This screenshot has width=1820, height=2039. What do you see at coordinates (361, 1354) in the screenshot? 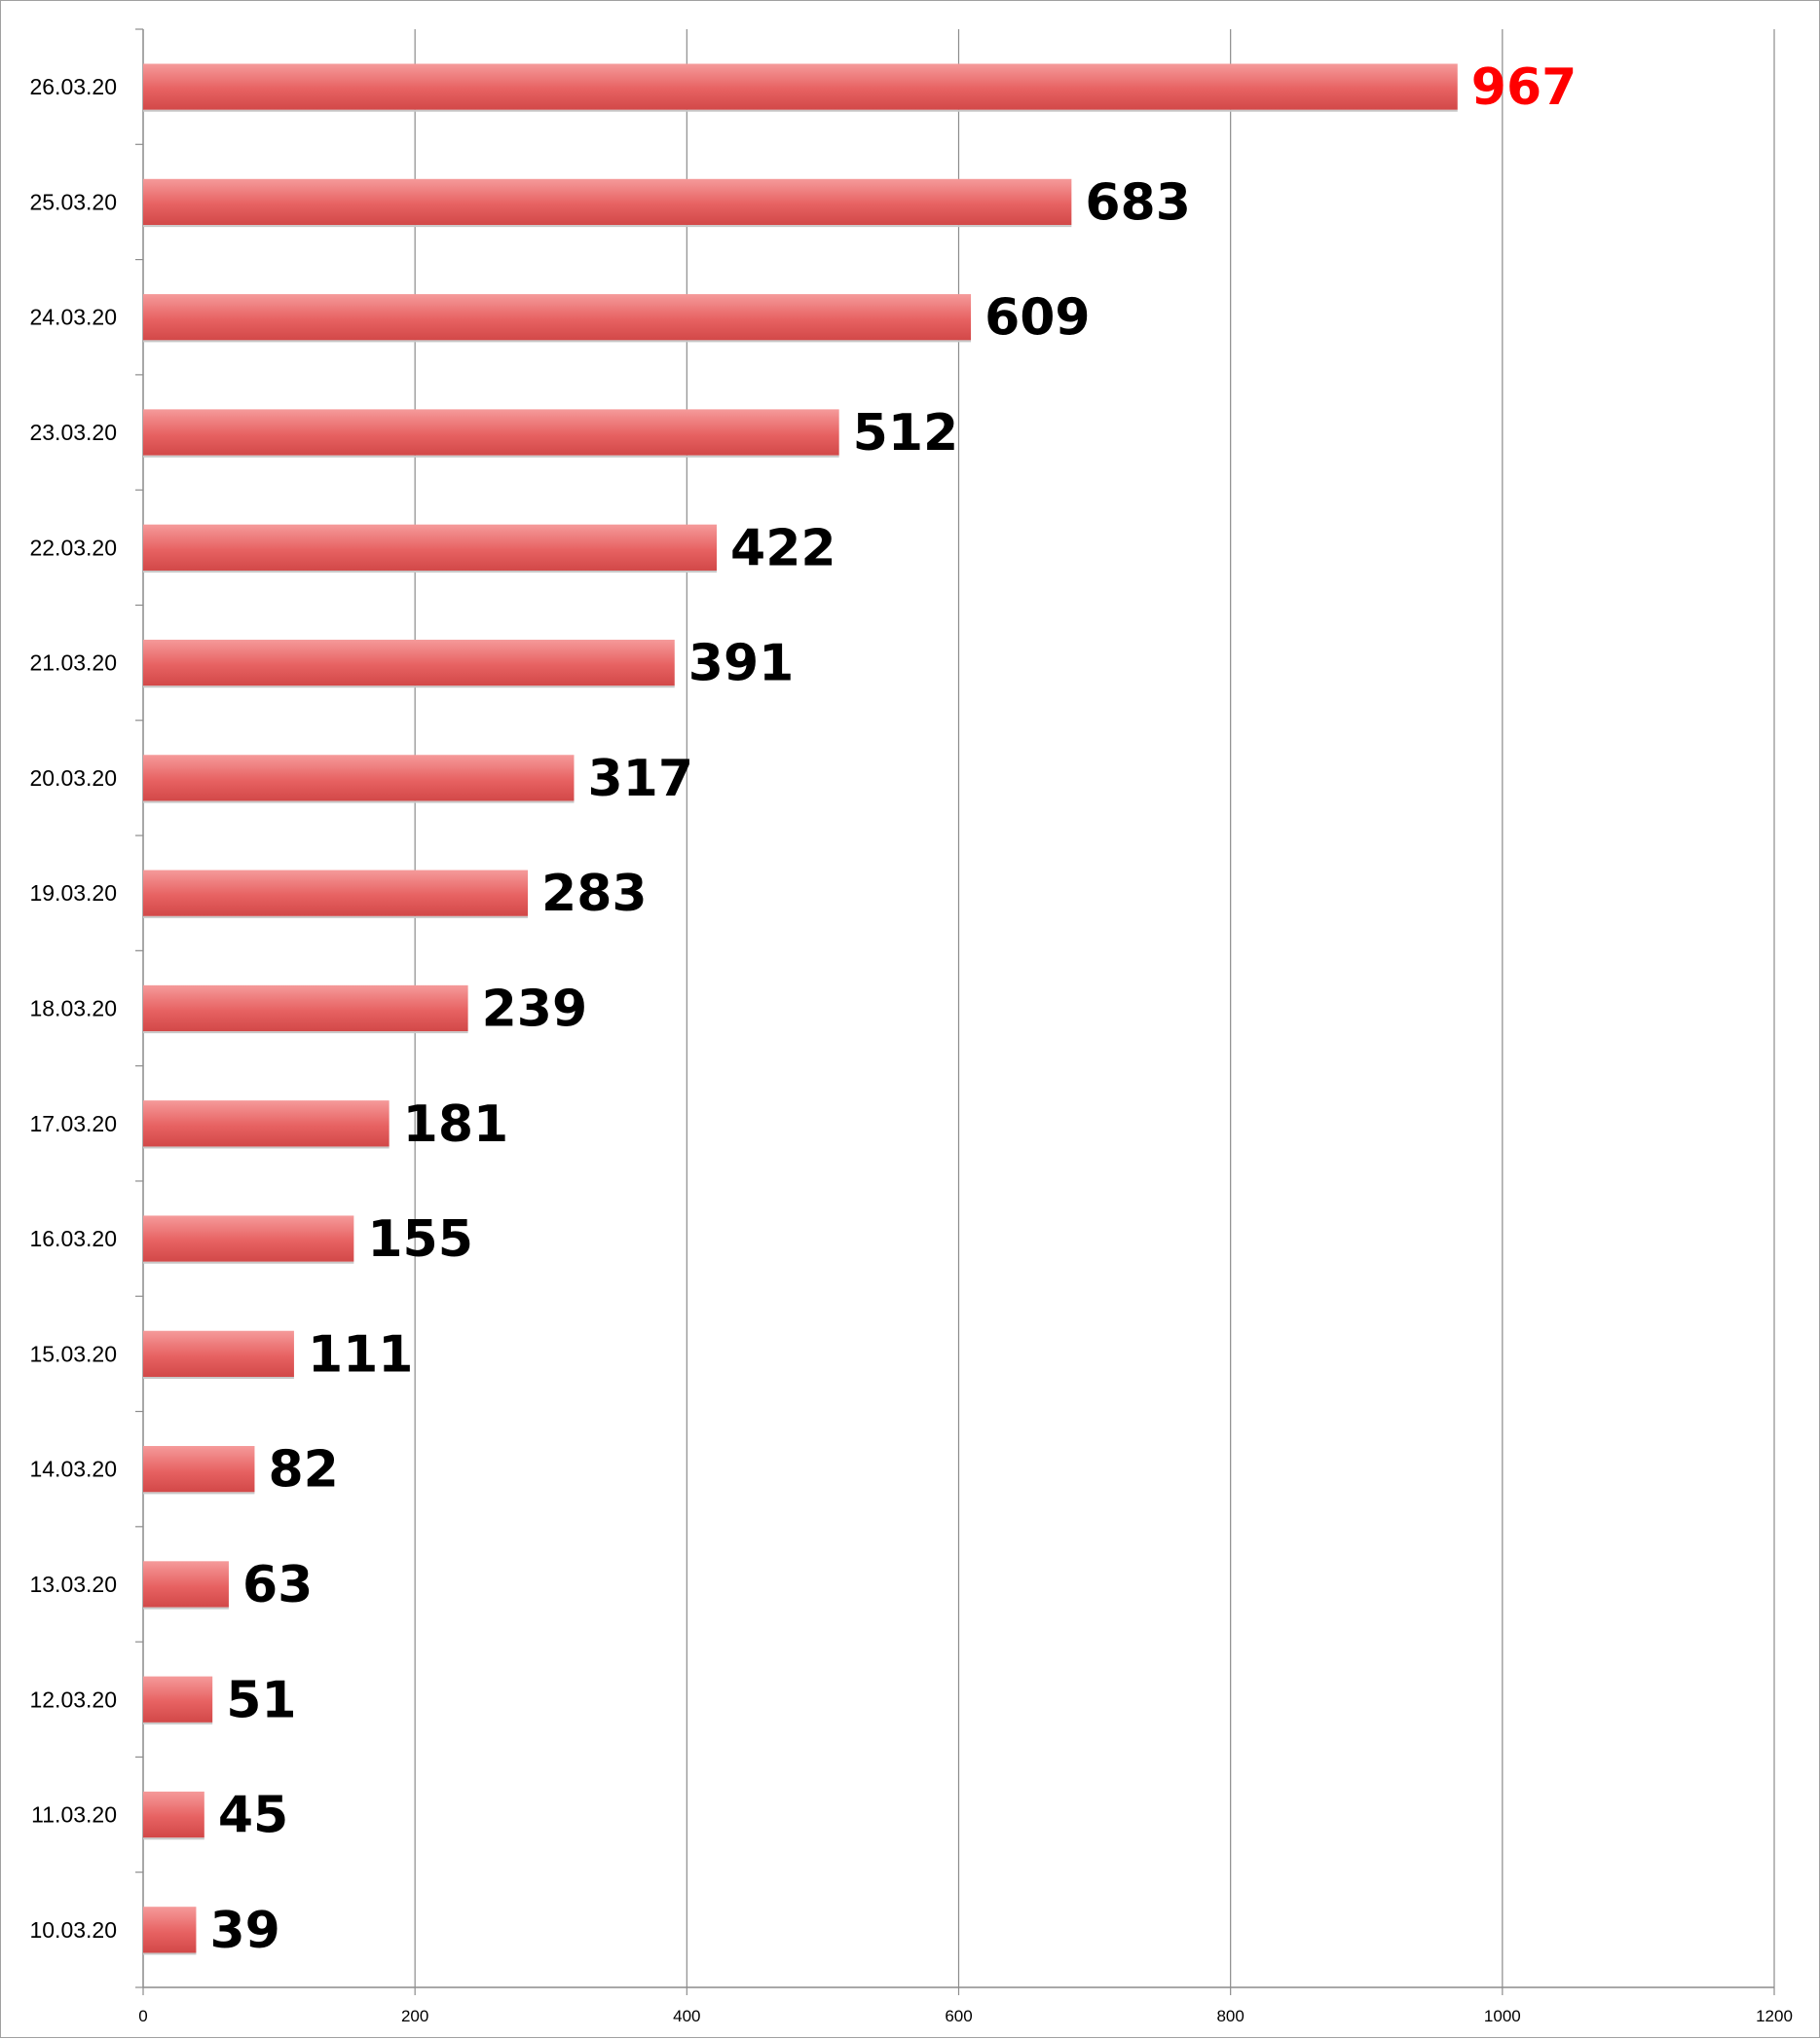
I see `data-label: 111` at bounding box center [361, 1354].